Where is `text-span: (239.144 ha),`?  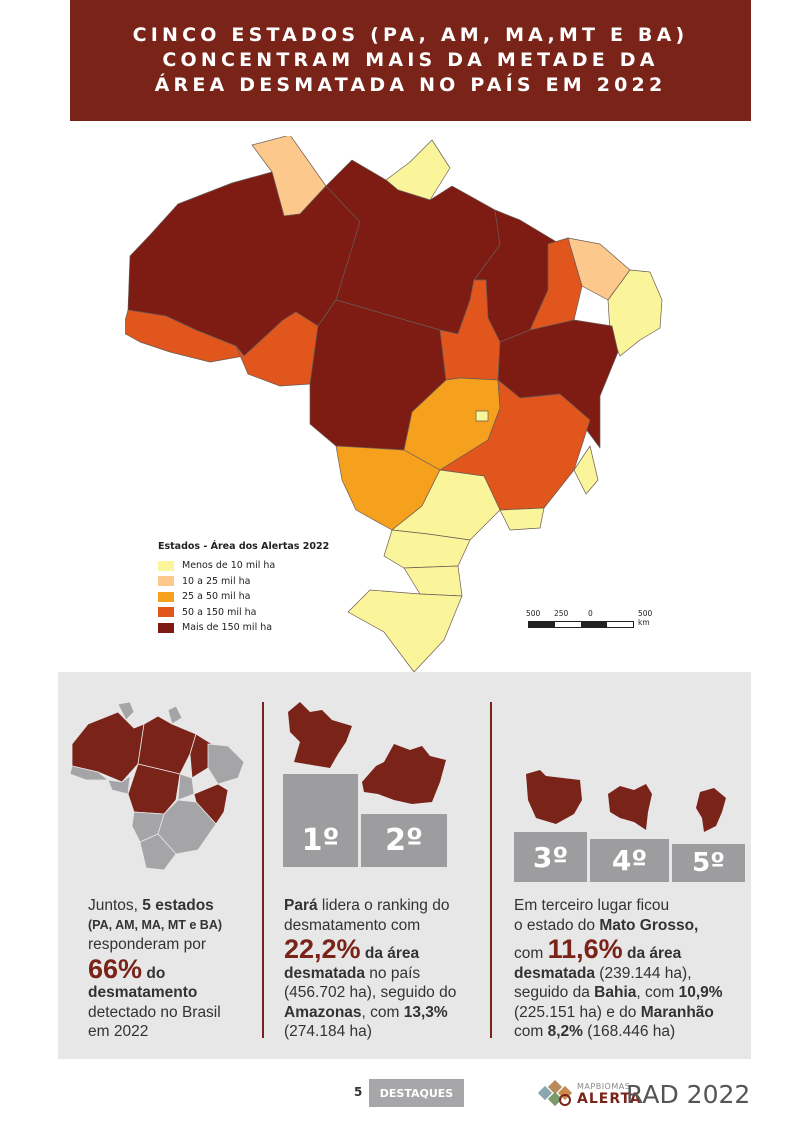
text-span: (239.144 ha), is located at coordinates (643, 973).